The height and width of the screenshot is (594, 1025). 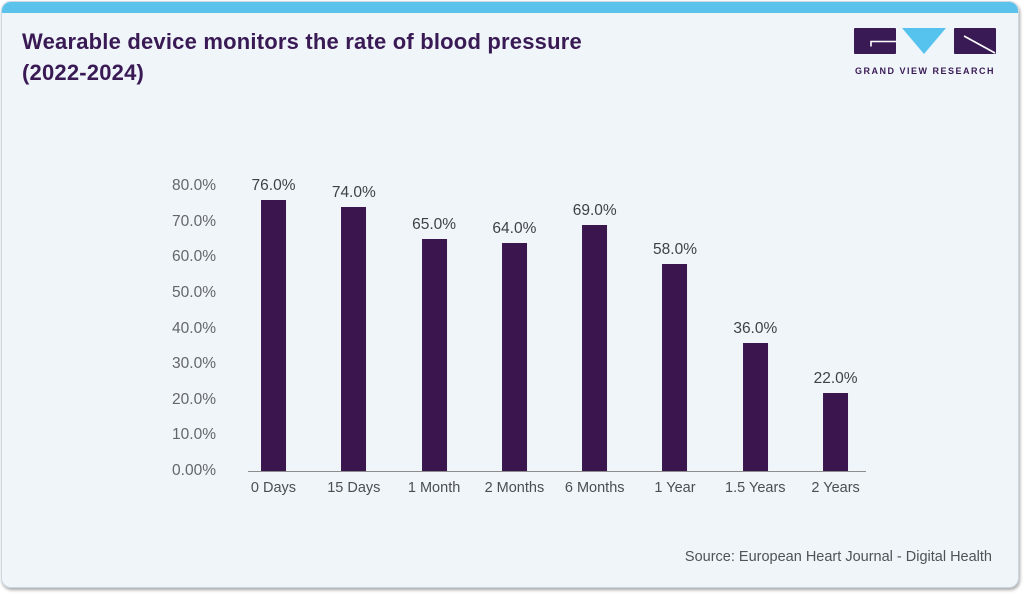 I want to click on bar-value-label: 64.0%, so click(x=514, y=228).